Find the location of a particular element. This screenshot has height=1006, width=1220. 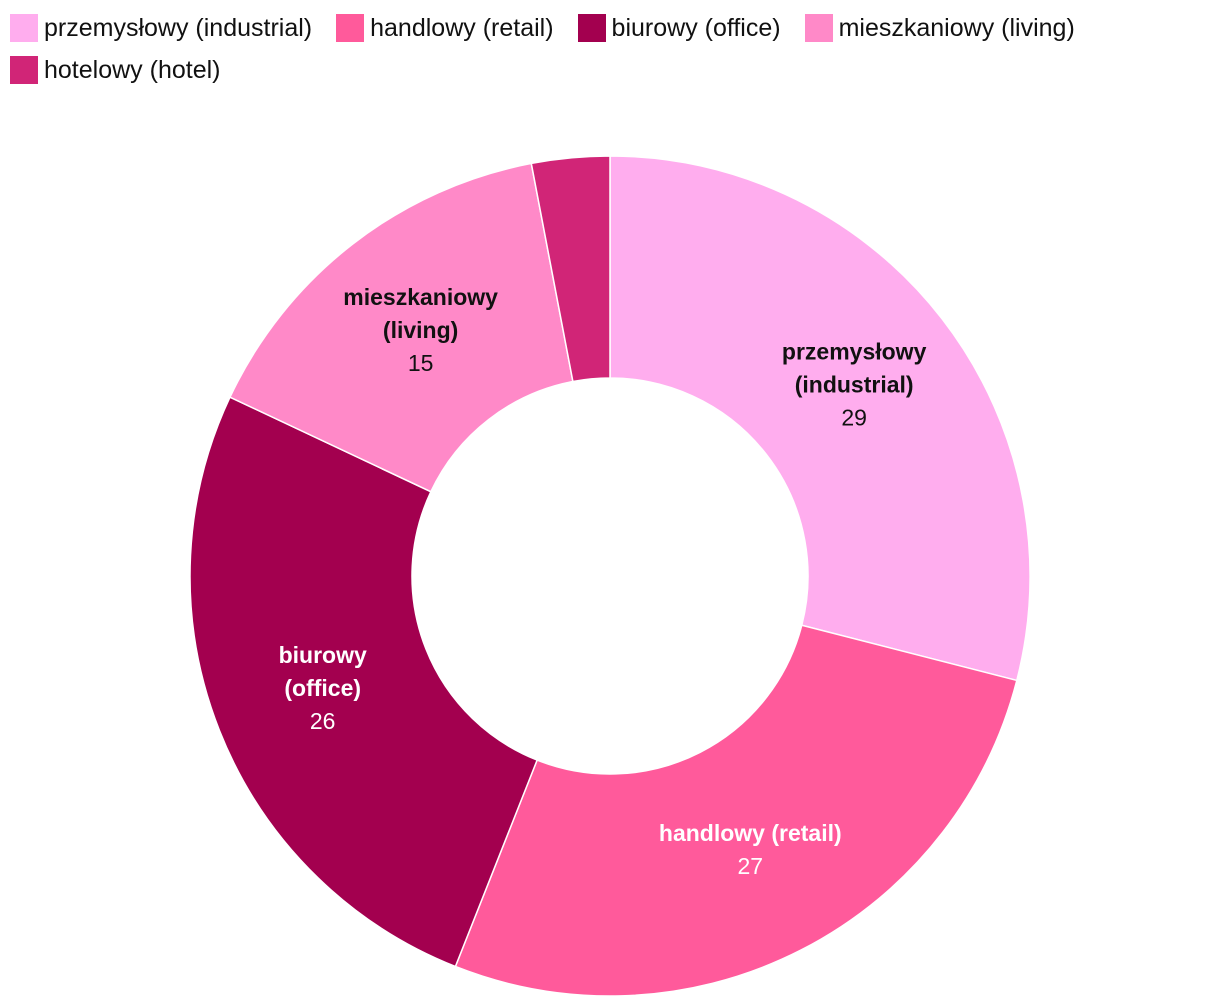

slice-label-industrial: przemysłowy (industrial) 29 is located at coordinates (854, 385).